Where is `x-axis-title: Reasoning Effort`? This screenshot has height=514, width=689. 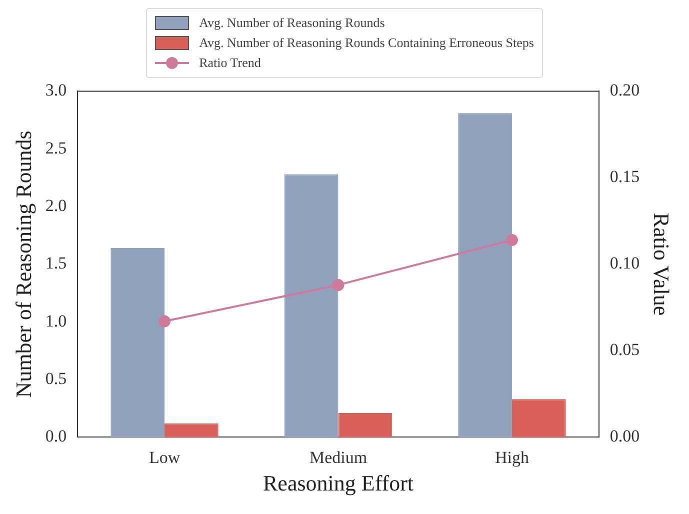
x-axis-title: Reasoning Effort is located at coordinates (338, 483).